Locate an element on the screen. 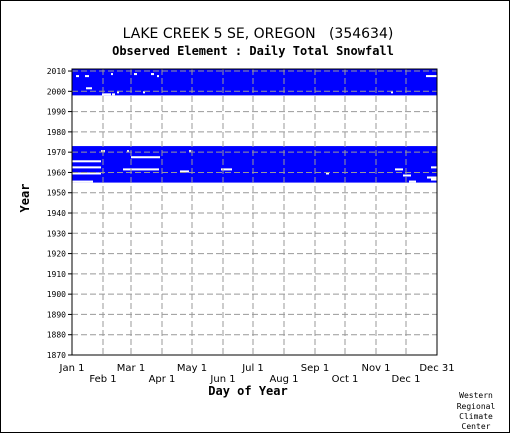 The width and height of the screenshot is (510, 433). y-tick-label: 1870 is located at coordinates (56, 355).